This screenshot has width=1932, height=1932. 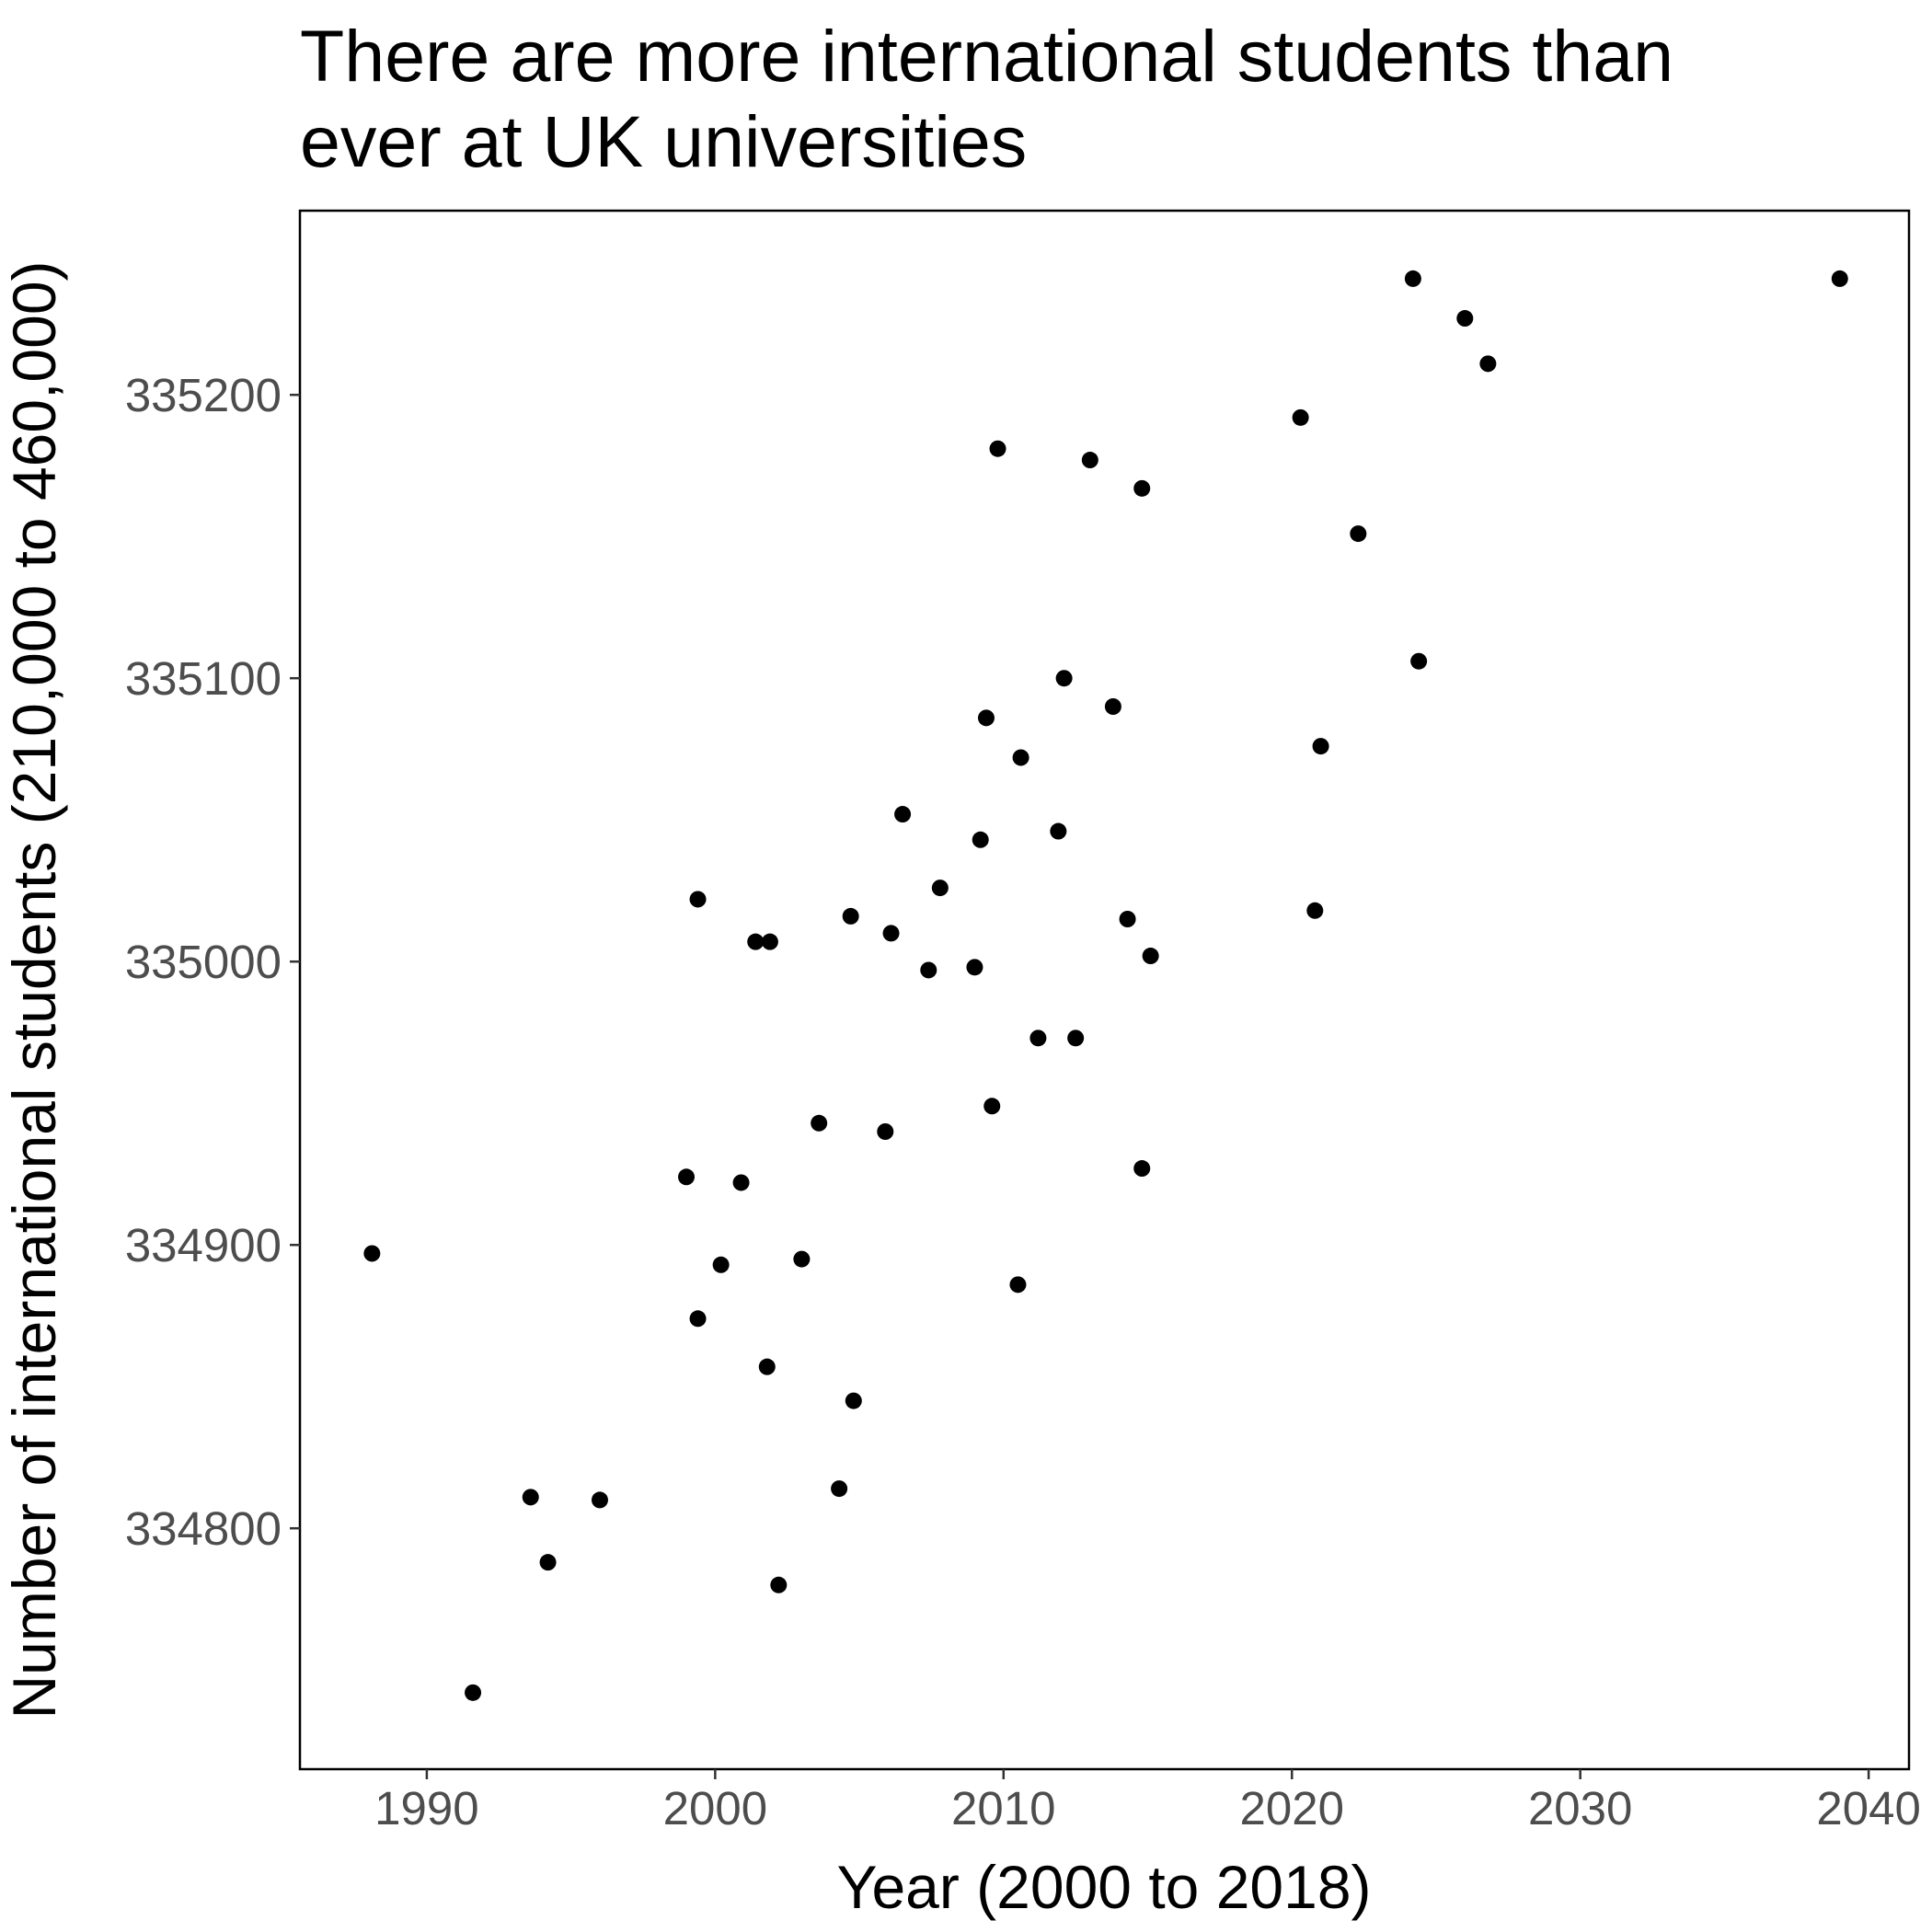 What do you see at coordinates (203, 962) in the screenshot?
I see `y-tick-label: 335000` at bounding box center [203, 962].